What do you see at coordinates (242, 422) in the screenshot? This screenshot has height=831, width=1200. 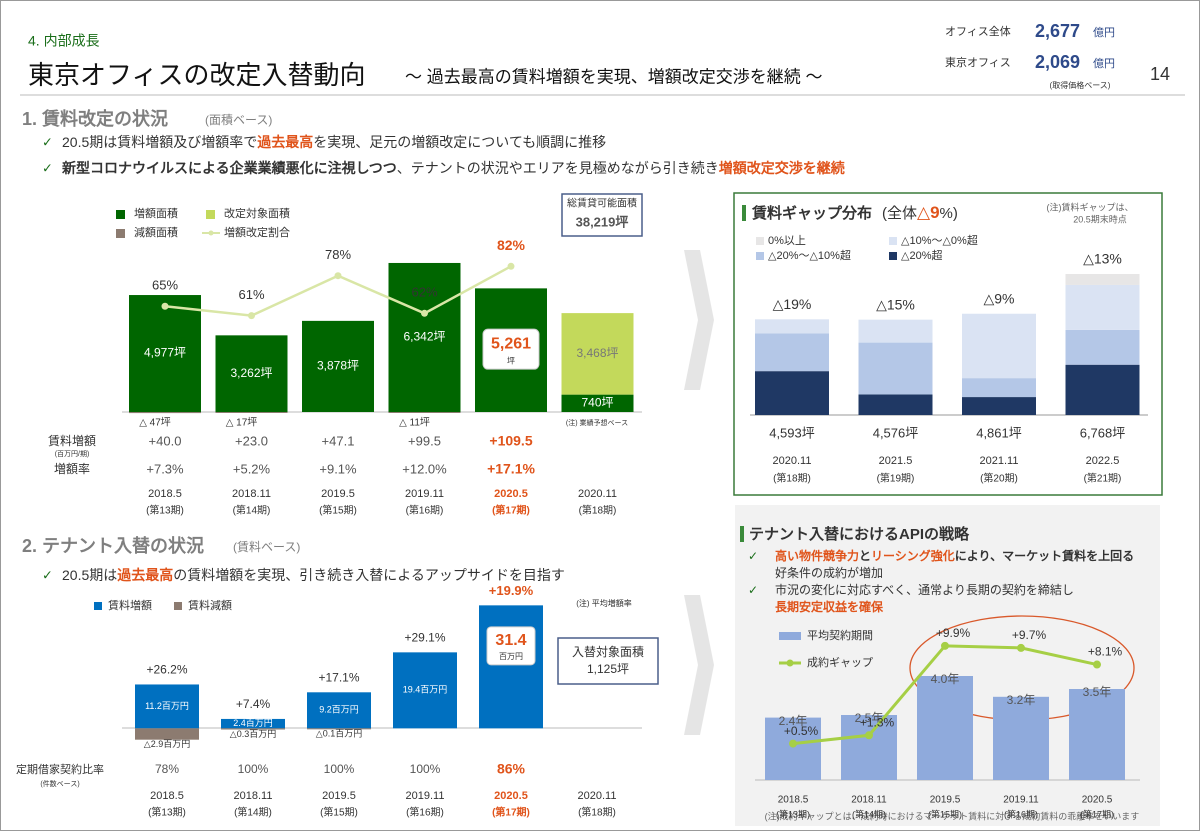 I see `data-label: △ 17坪` at bounding box center [242, 422].